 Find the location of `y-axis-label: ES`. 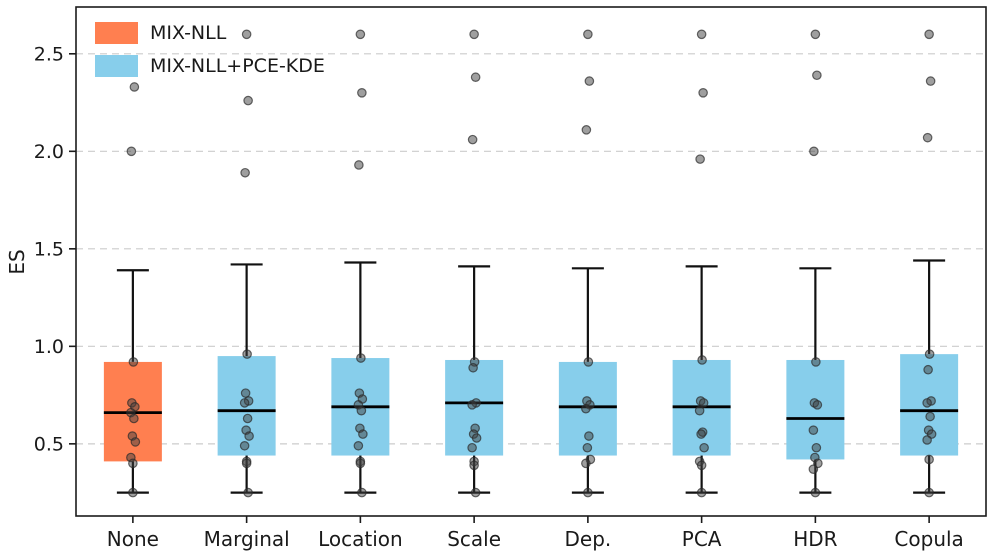

y-axis-label: ES is located at coordinates (17, 261).